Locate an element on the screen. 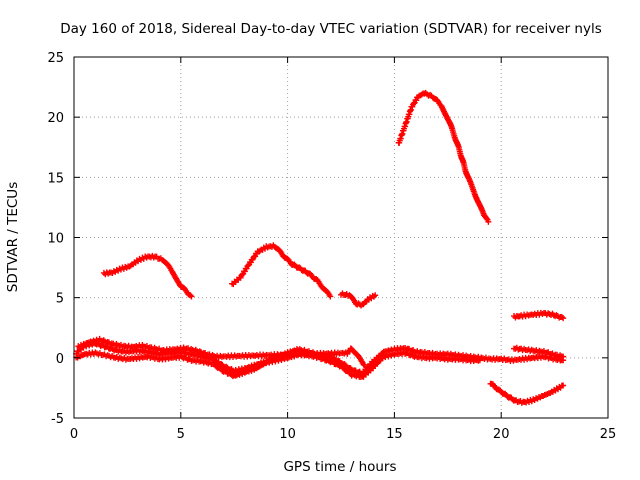  x-tick-label: 10 is located at coordinates (287, 434).